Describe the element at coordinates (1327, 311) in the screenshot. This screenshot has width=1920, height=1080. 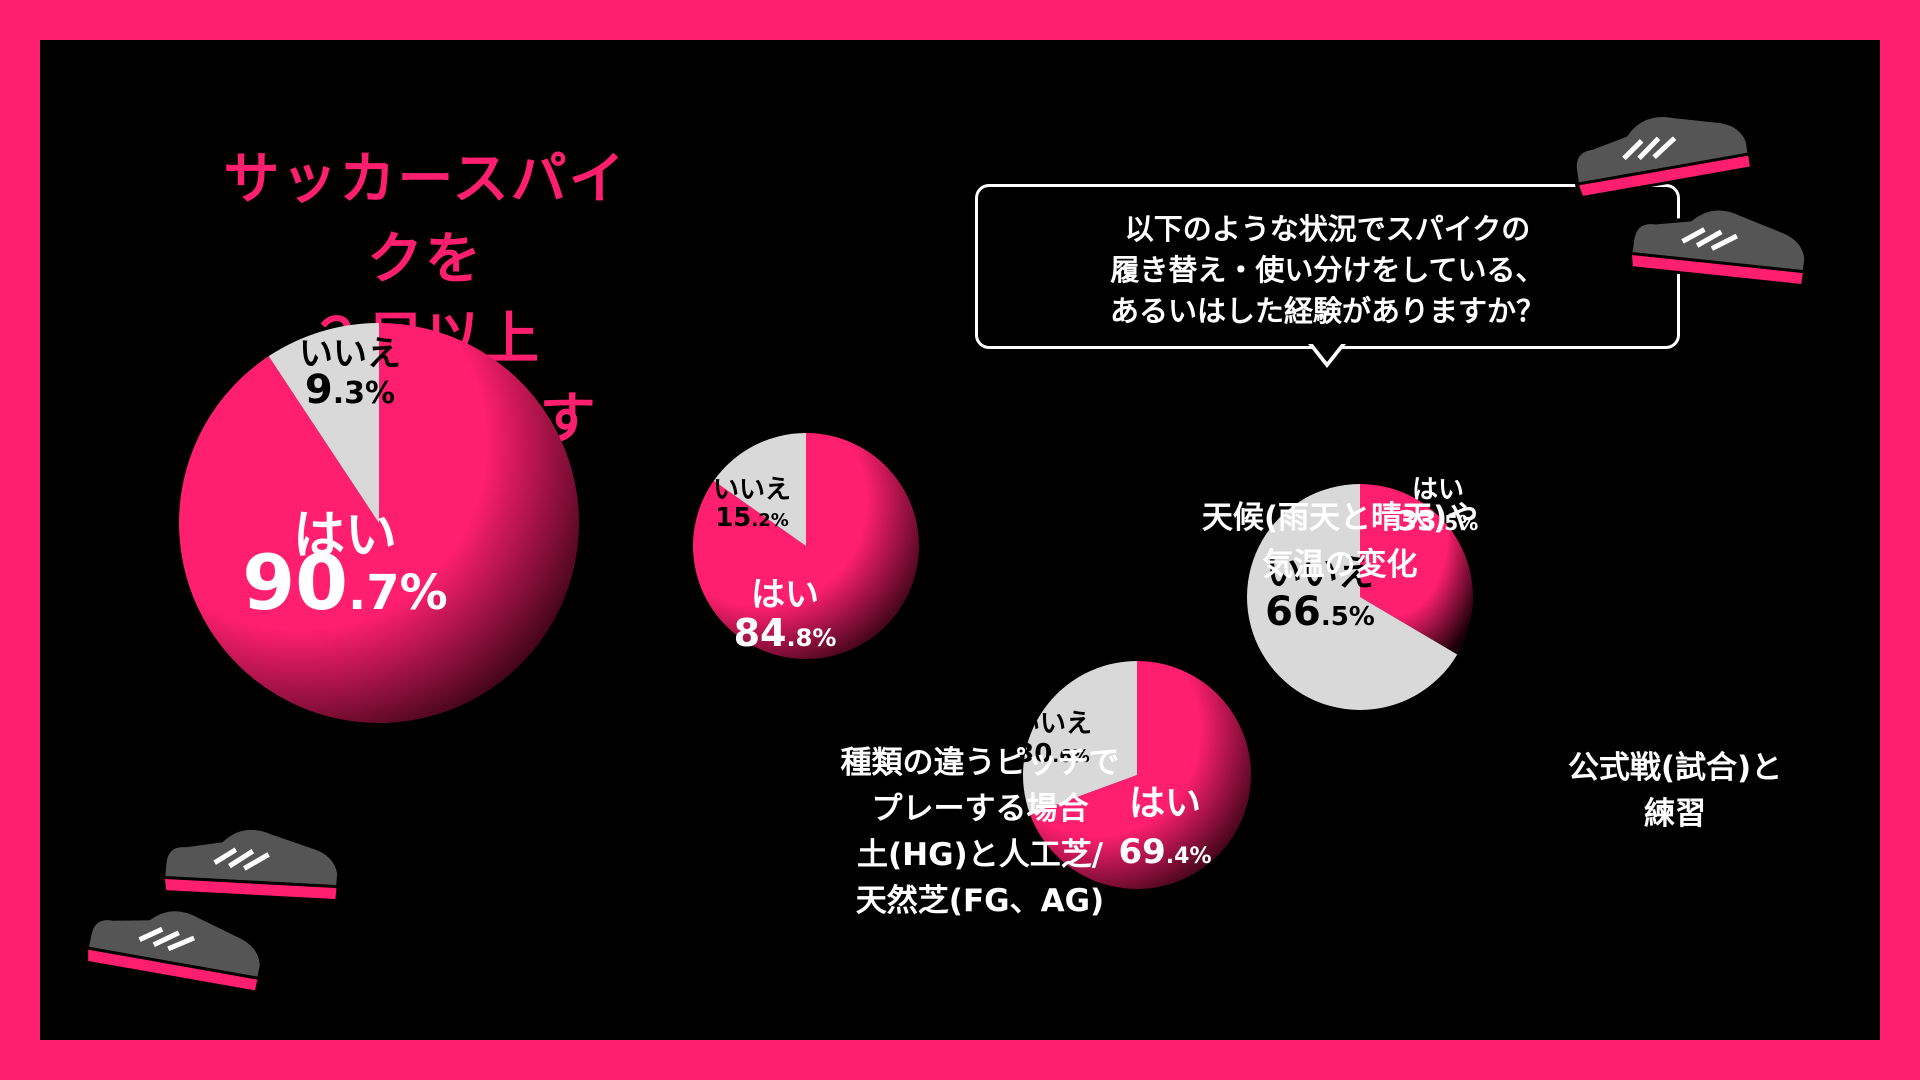
I see `sub-question-line: あるいはした経験がありますか？` at that location.